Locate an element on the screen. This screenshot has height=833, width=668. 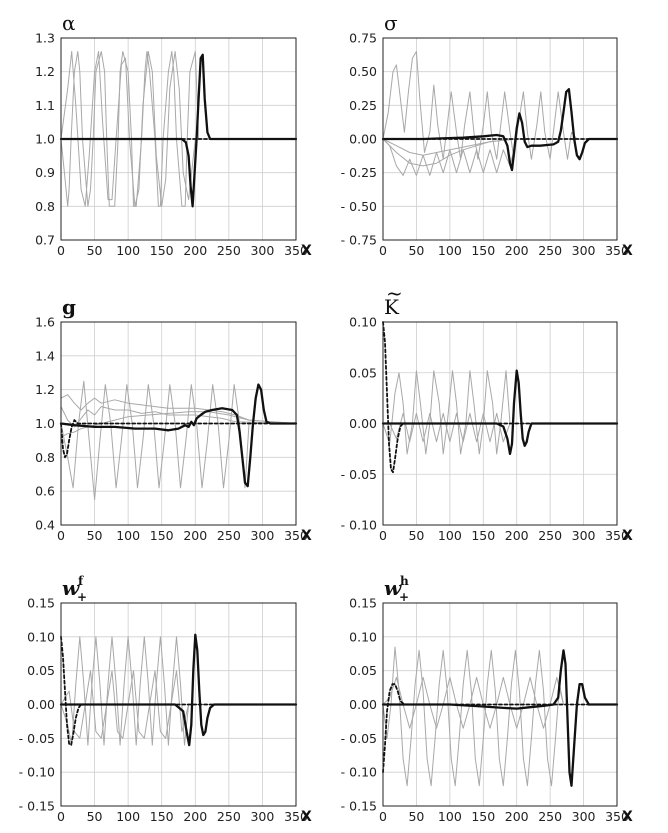
chart-title: σ is located at coordinates (391, 23).